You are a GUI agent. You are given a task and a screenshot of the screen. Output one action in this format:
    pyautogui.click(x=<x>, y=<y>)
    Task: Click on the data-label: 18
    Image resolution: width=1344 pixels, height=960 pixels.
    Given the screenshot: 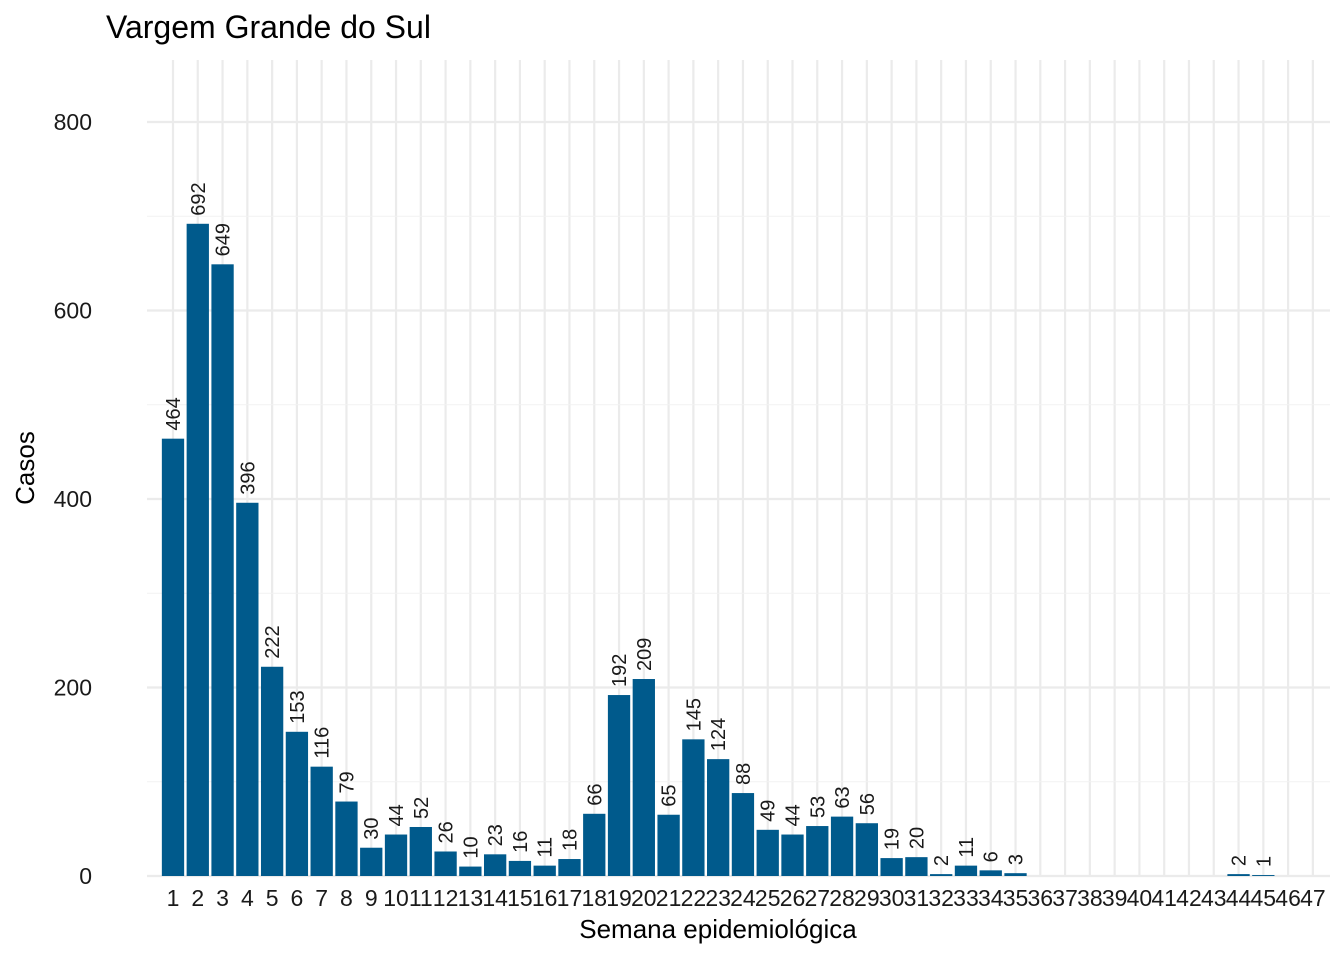 What is the action you would take?
    pyautogui.click(x=570, y=840)
    